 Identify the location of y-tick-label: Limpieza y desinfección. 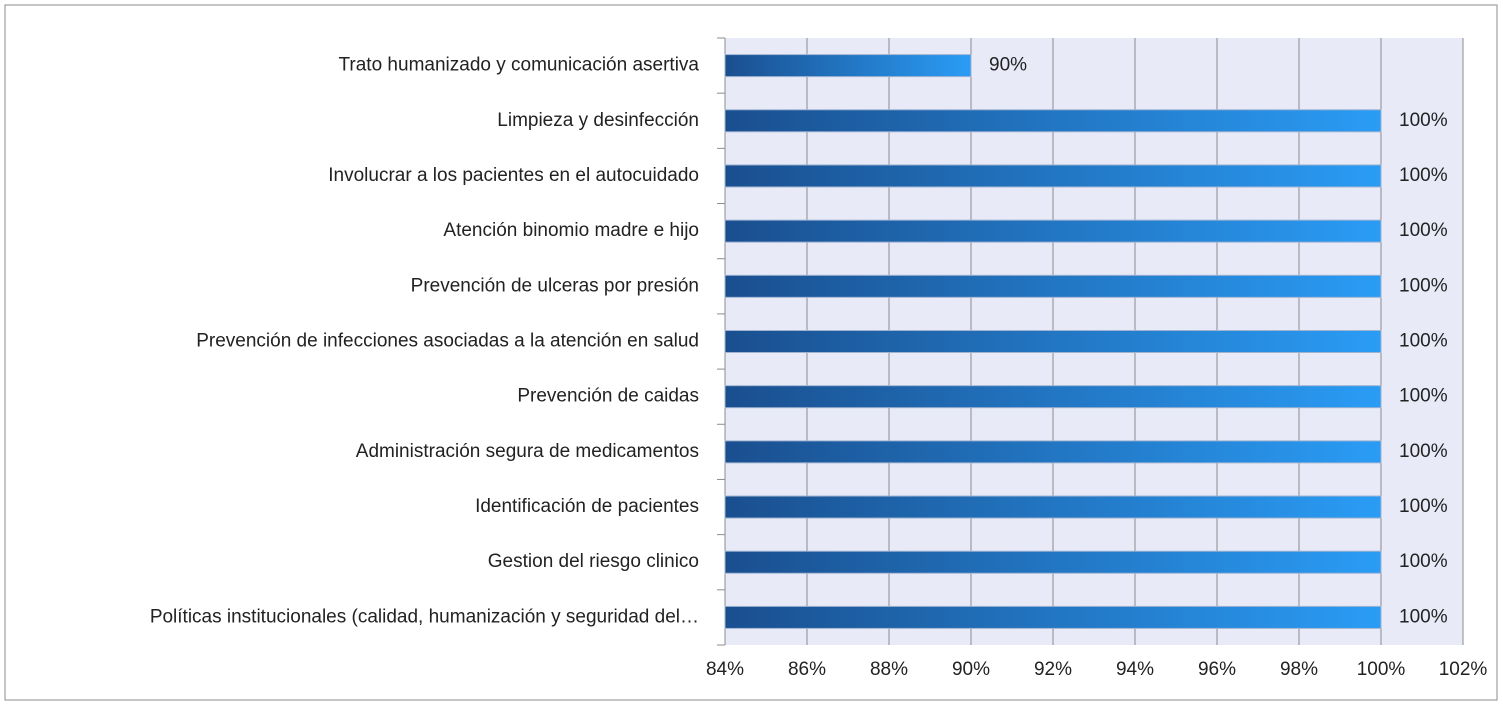
(598, 120).